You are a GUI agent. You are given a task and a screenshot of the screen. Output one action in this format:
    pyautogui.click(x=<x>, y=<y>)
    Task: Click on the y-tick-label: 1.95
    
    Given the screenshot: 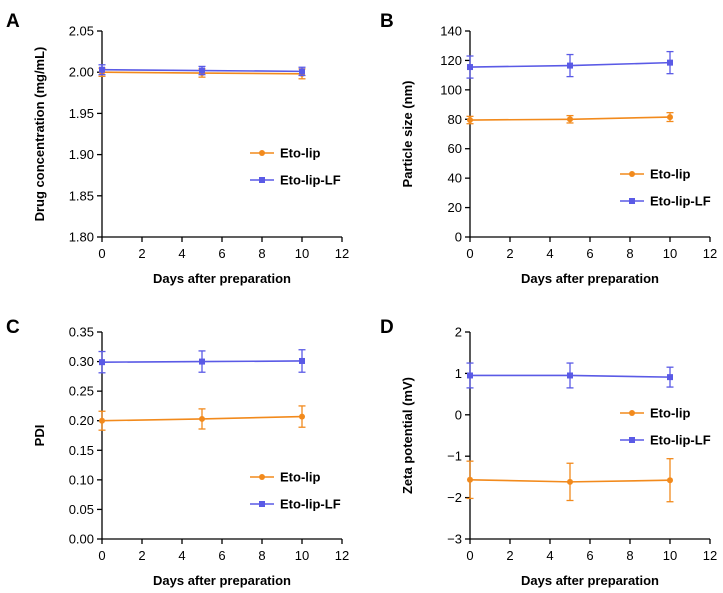 What is the action you would take?
    pyautogui.click(x=81, y=113)
    